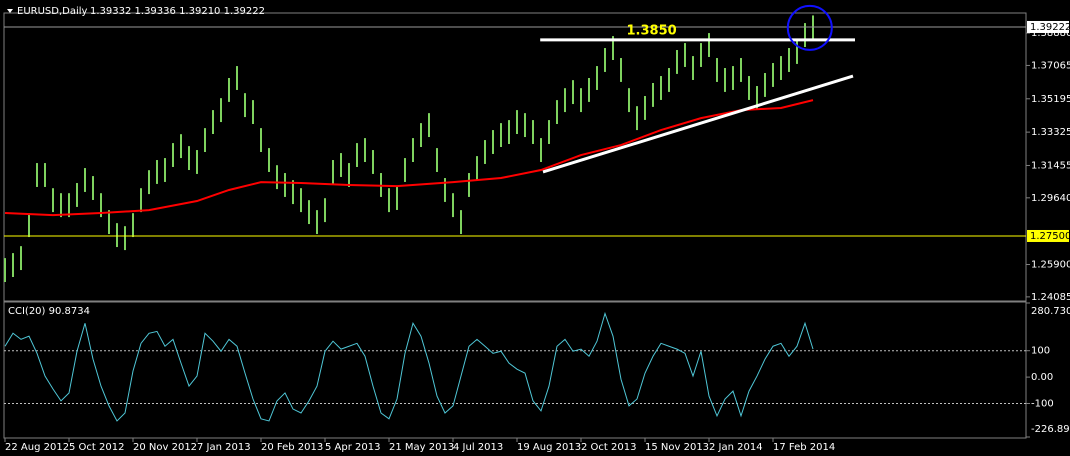 The image size is (1070, 456). What do you see at coordinates (1050, 165) in the screenshot?
I see `y-tick-label: 1.31455` at bounding box center [1050, 165].